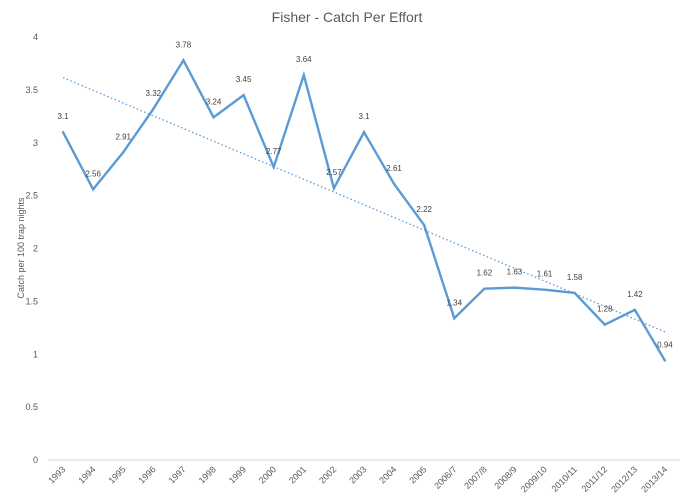 The width and height of the screenshot is (694, 504). I want to click on data-label: 2.56, so click(93, 173).